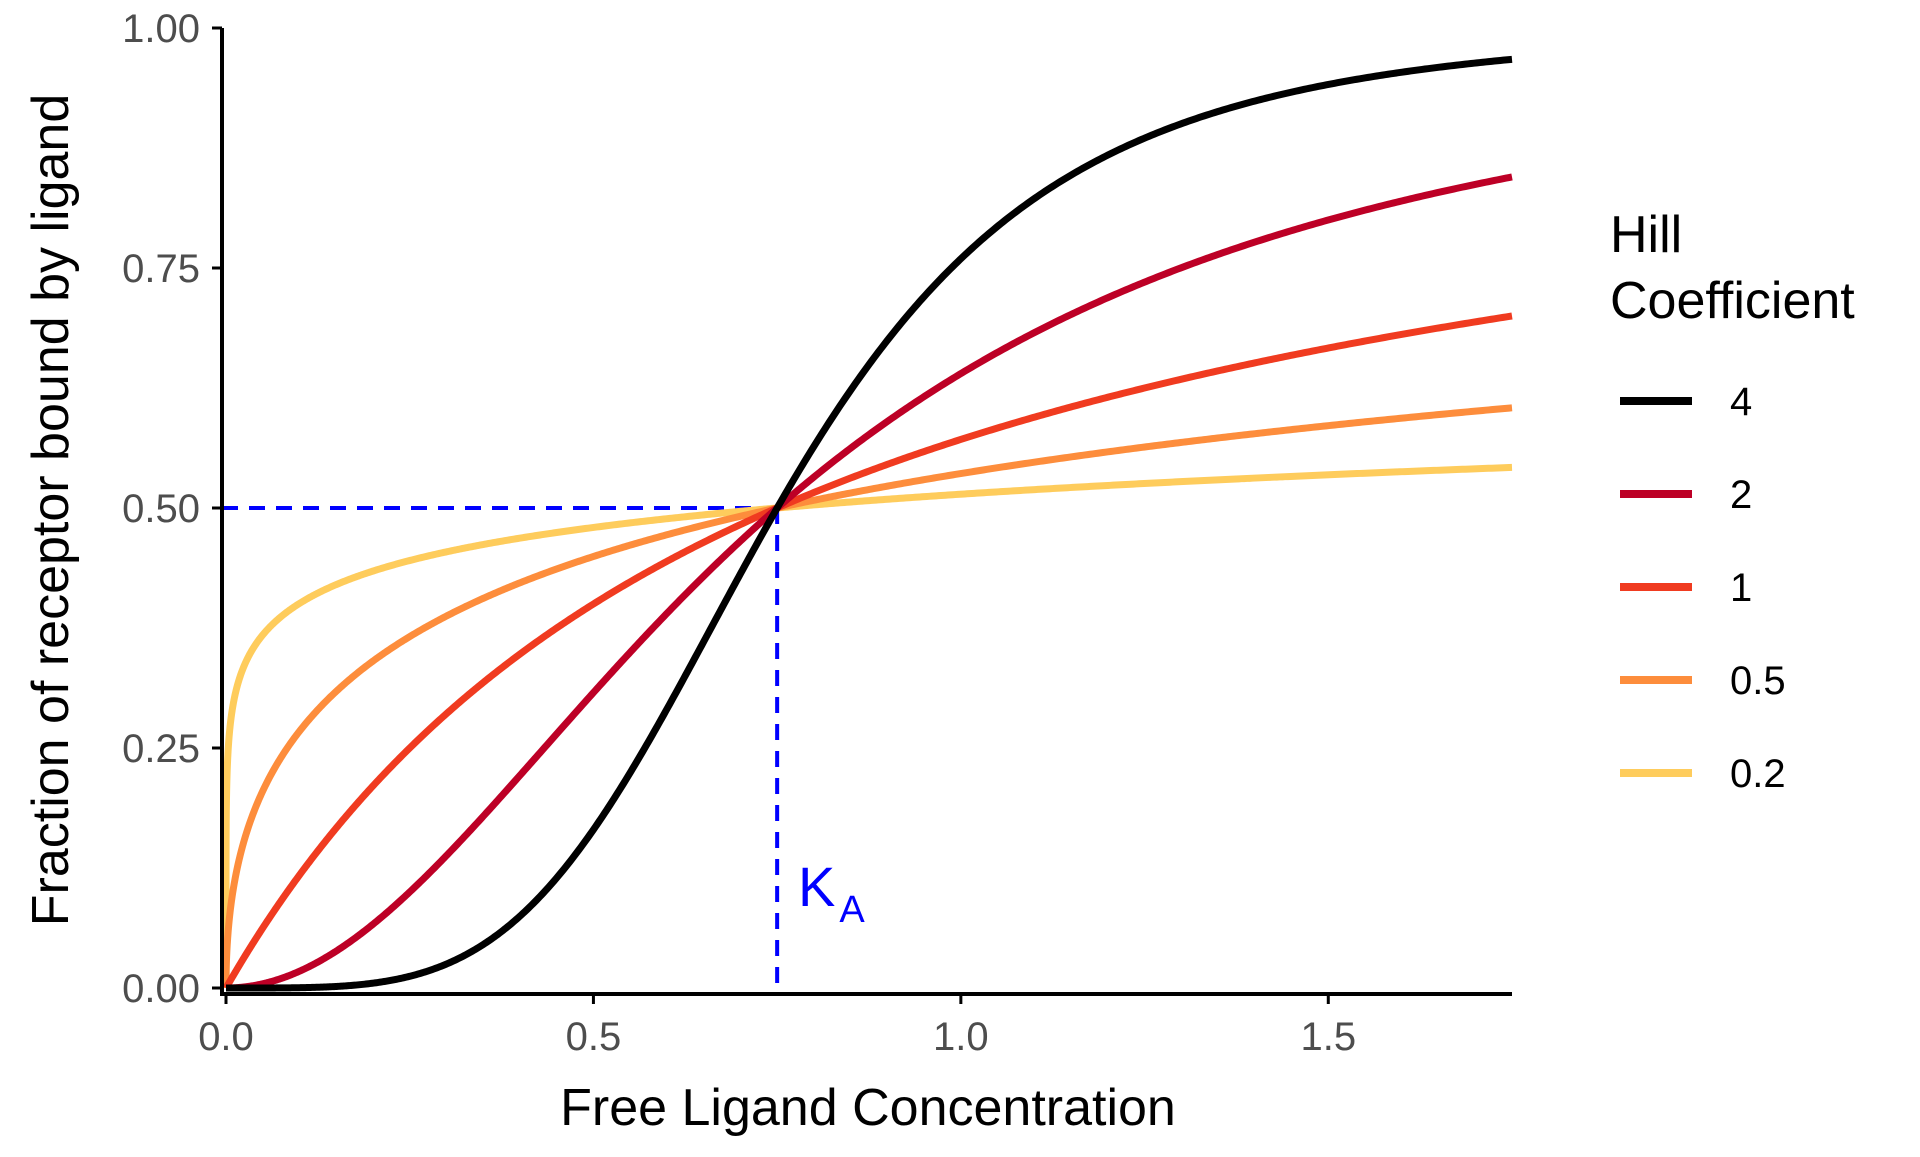  What do you see at coordinates (161, 29) in the screenshot?
I see `y-tick-label: 1.00` at bounding box center [161, 29].